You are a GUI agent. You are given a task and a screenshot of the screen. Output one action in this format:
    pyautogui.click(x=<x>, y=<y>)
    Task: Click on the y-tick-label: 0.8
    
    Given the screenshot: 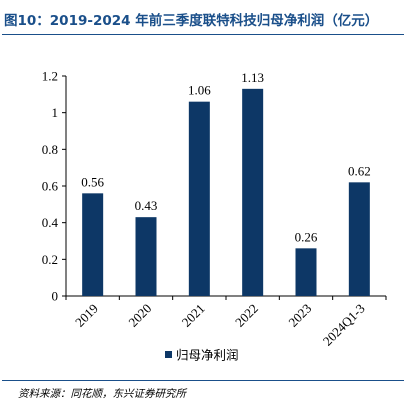 What is the action you would take?
    pyautogui.click(x=50, y=149)
    